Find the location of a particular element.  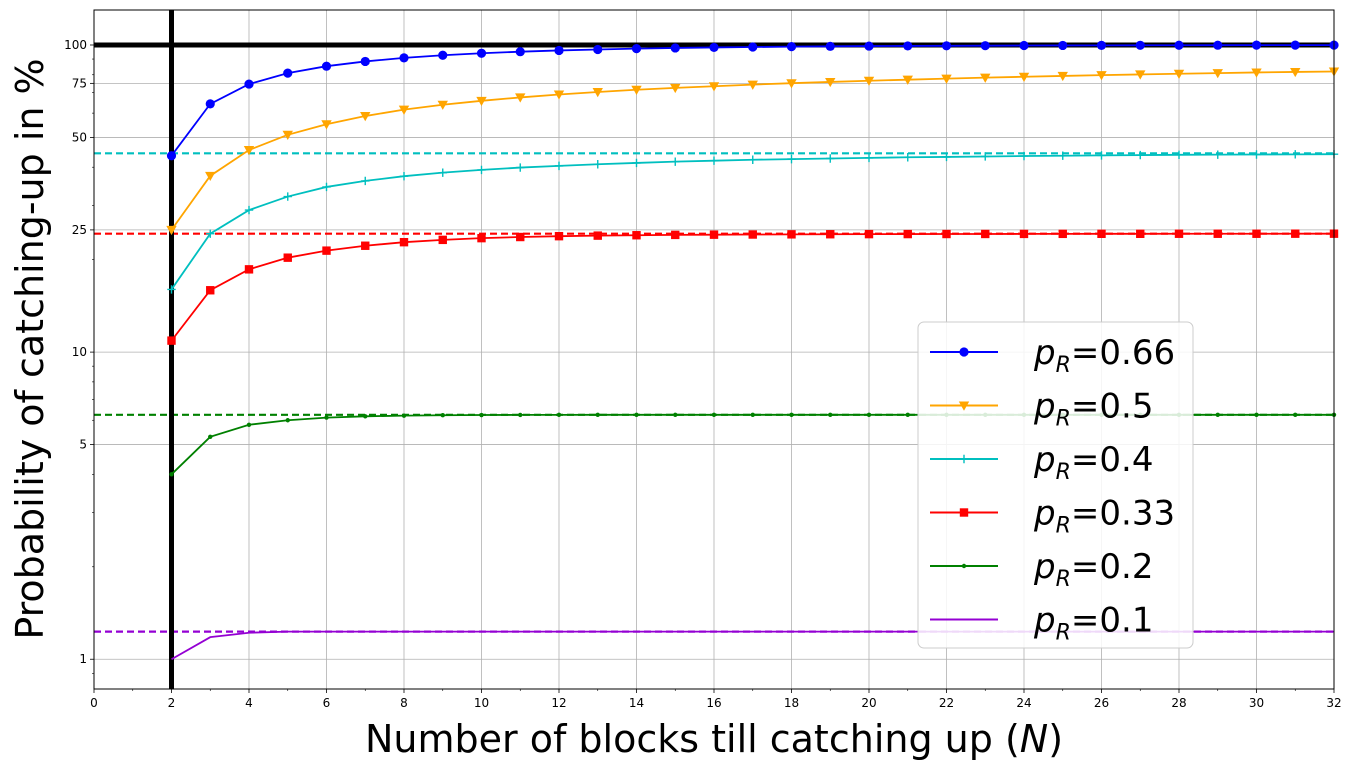

y-axis-title: Probability of catching-up in % is located at coordinates (30, 348).